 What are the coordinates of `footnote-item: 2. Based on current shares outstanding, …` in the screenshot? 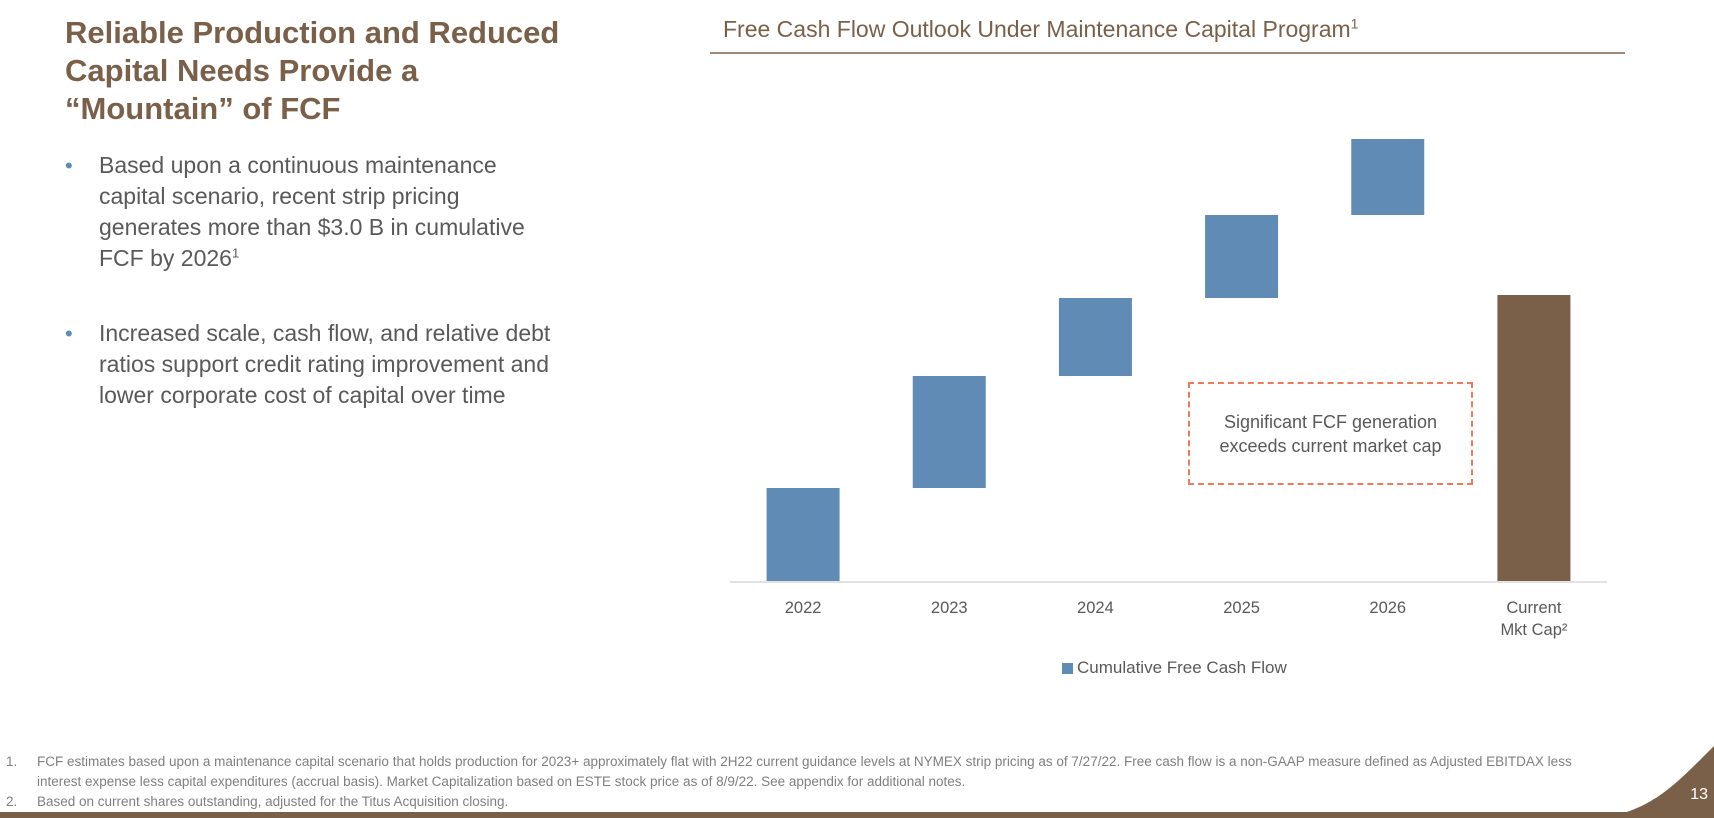 It's located at (806, 802).